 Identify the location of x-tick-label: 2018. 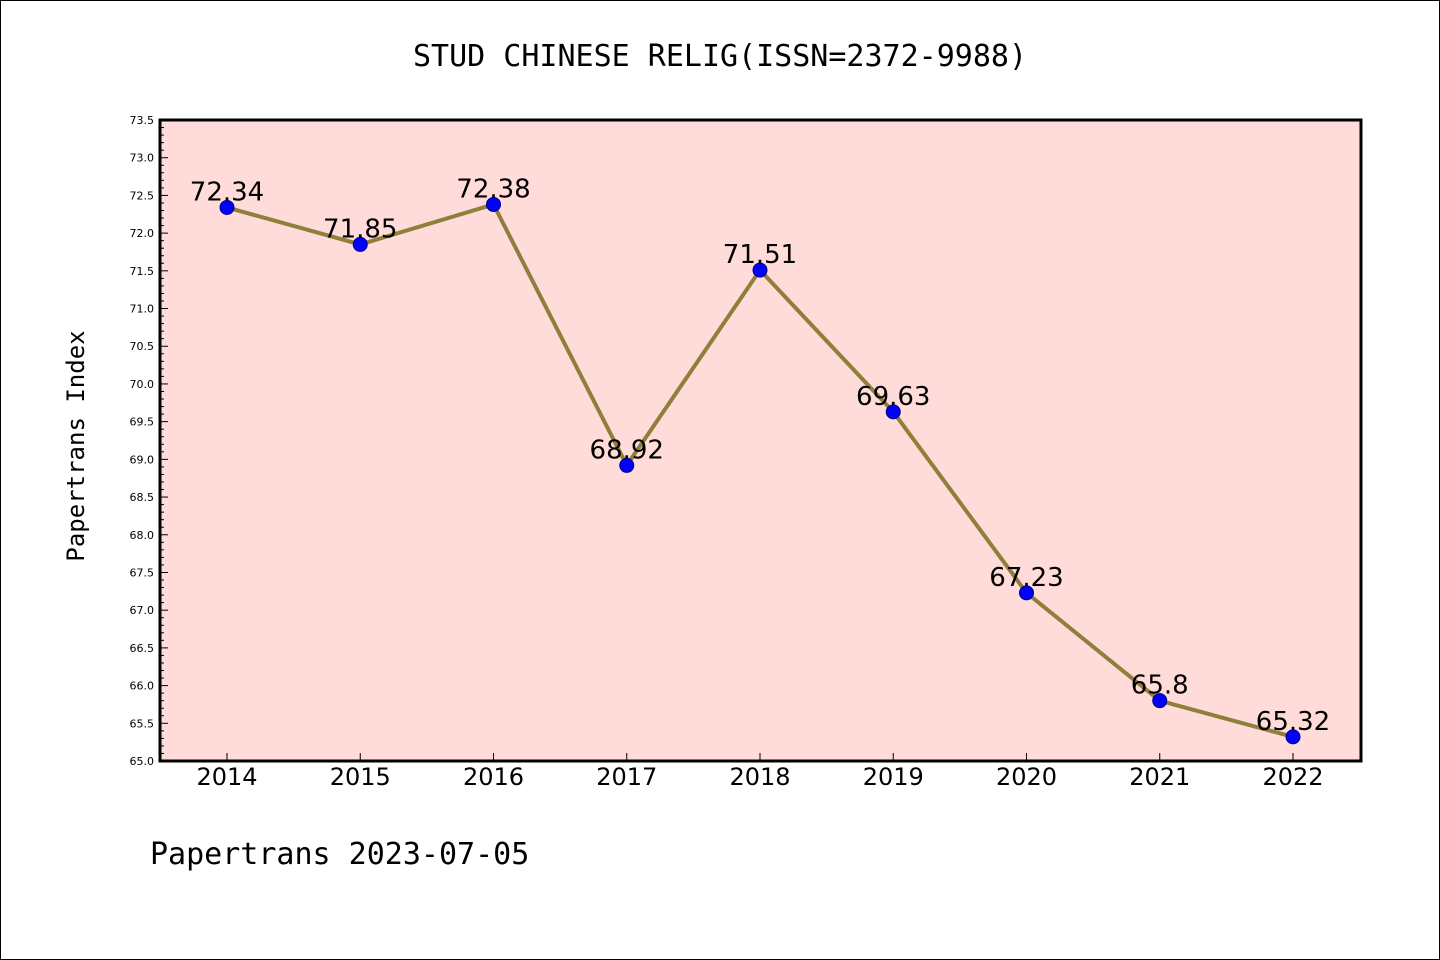
(759, 777).